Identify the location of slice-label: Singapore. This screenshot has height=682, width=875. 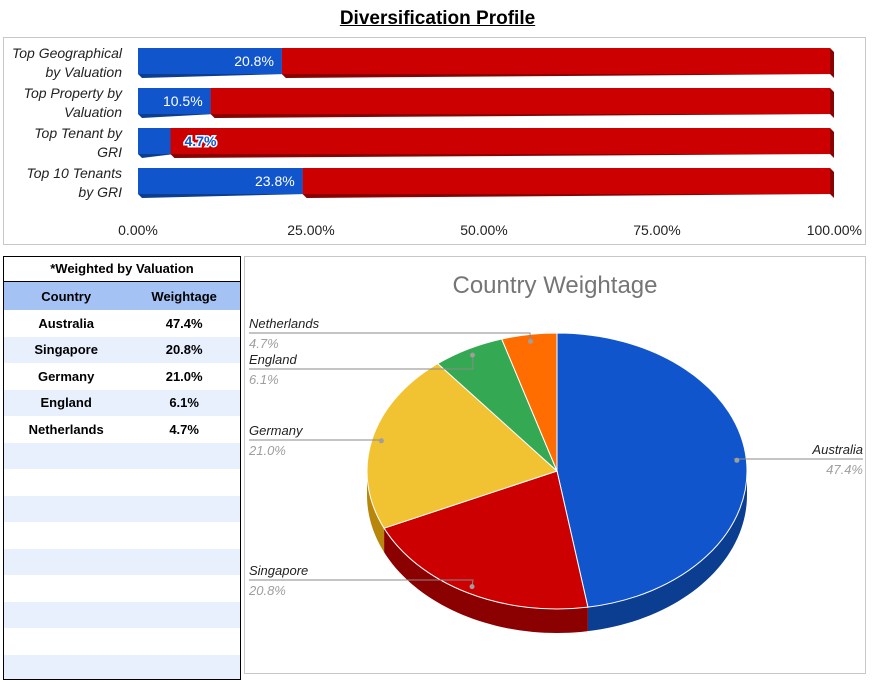
(278, 570).